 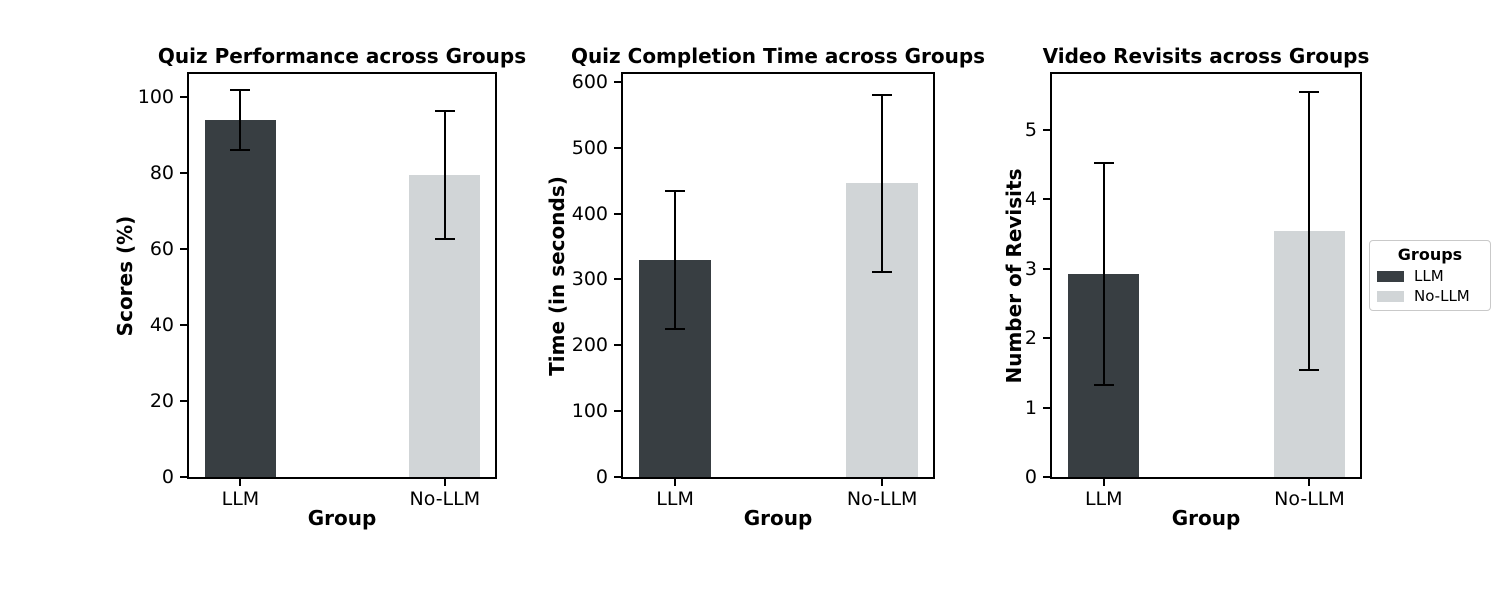 What do you see at coordinates (1030, 407) in the screenshot?
I see `y-tick-label: 1` at bounding box center [1030, 407].